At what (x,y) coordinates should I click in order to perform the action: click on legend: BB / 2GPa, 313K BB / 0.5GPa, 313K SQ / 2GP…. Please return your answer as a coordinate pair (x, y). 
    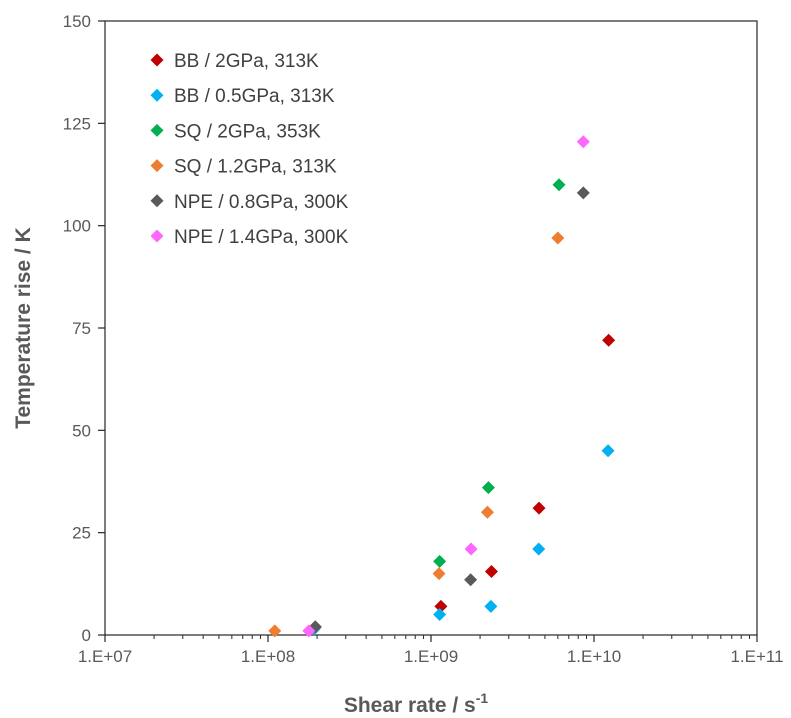
    Looking at the image, I should click on (249, 149).